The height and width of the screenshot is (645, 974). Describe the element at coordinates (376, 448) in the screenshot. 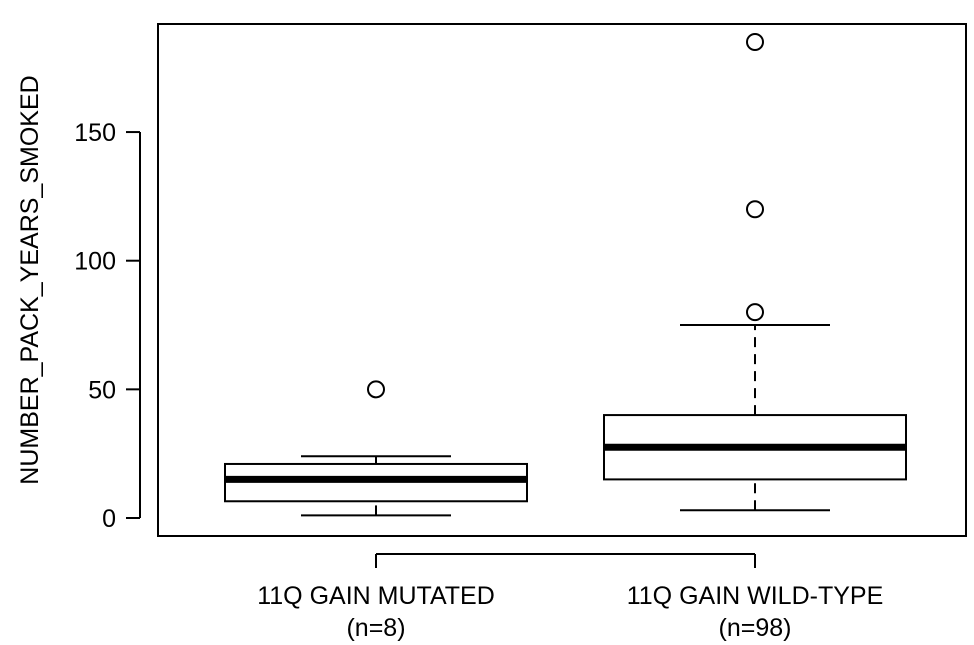

I see `box-group` at that location.